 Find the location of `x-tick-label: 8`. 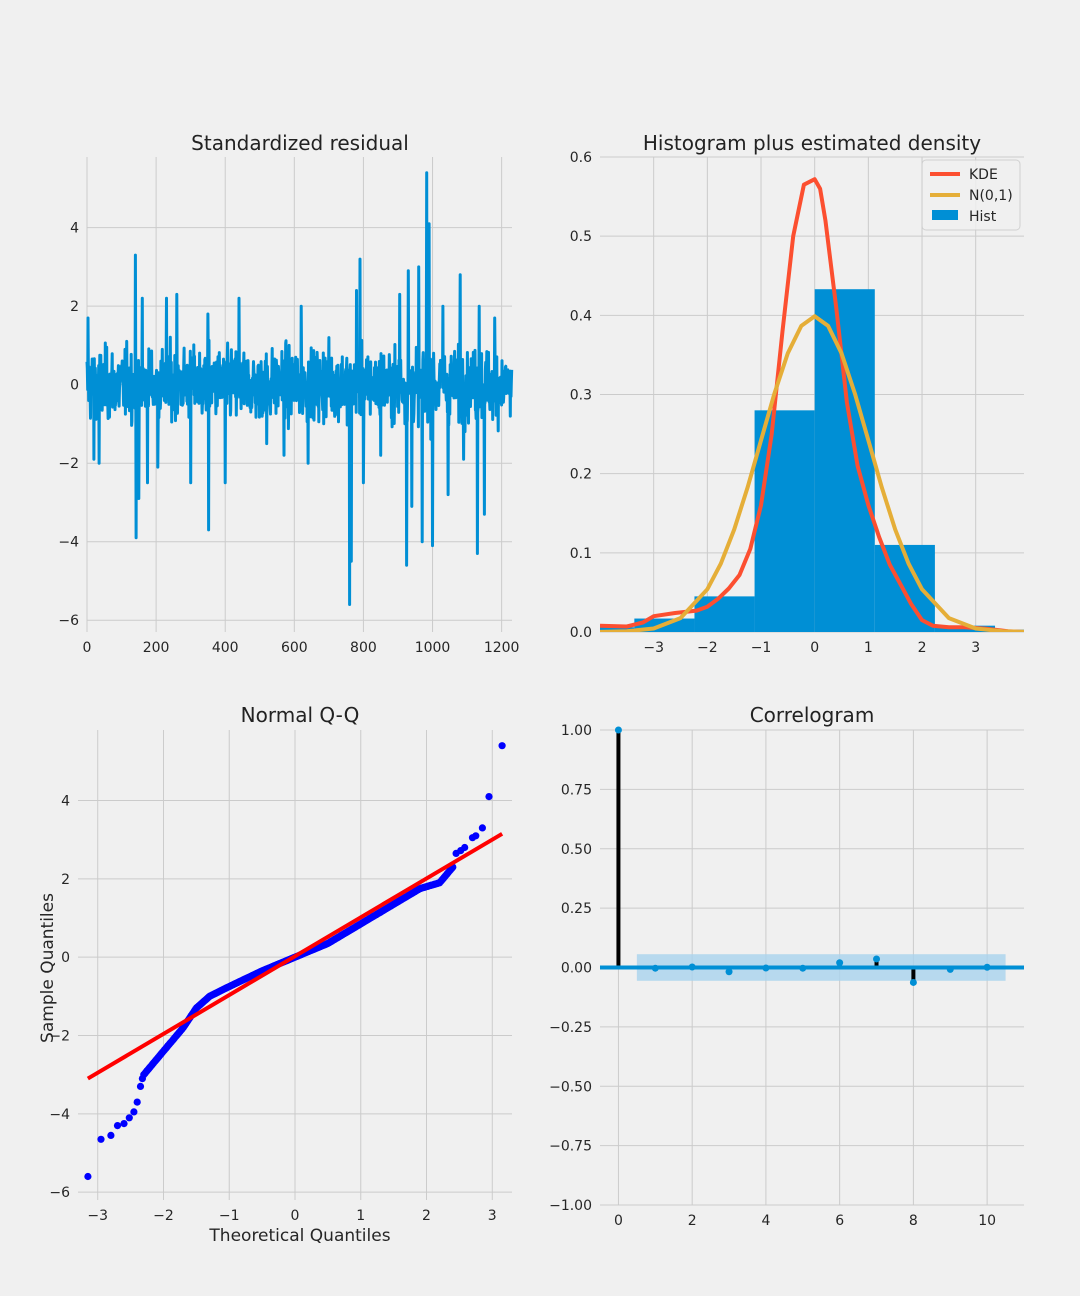

x-tick-label: 8 is located at coordinates (913, 1221).